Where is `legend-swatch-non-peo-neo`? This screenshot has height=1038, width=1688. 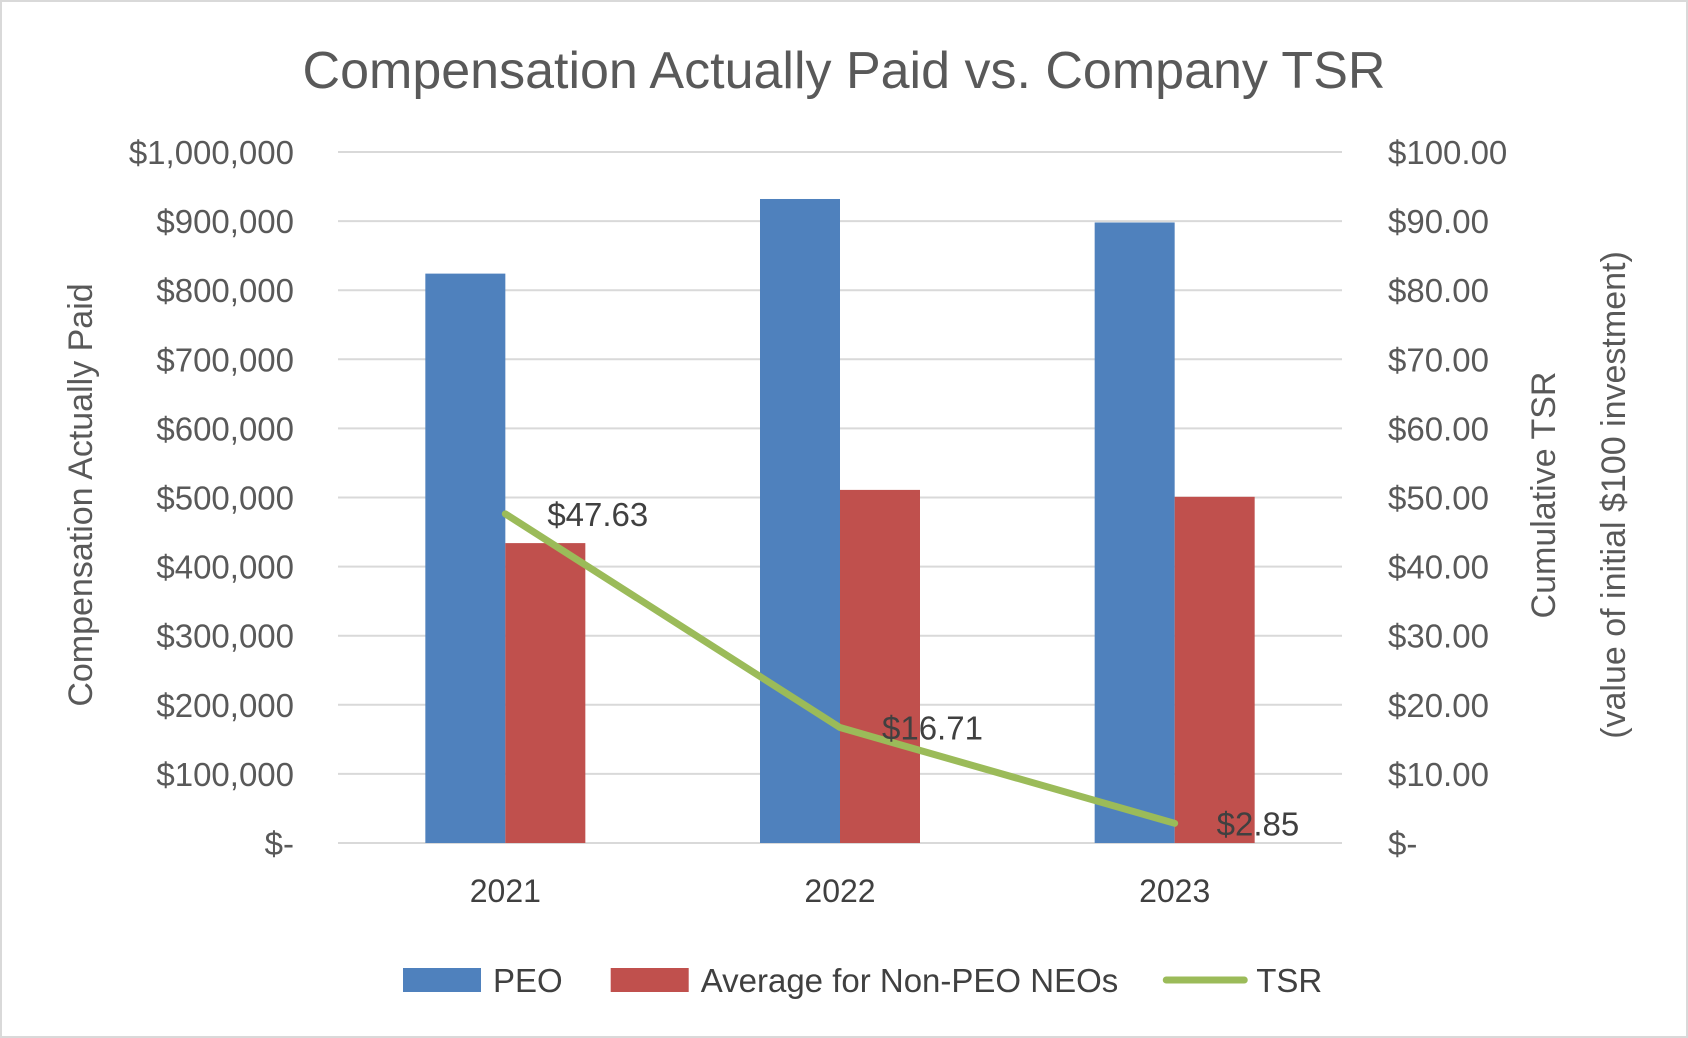 legend-swatch-non-peo-neo is located at coordinates (649, 980).